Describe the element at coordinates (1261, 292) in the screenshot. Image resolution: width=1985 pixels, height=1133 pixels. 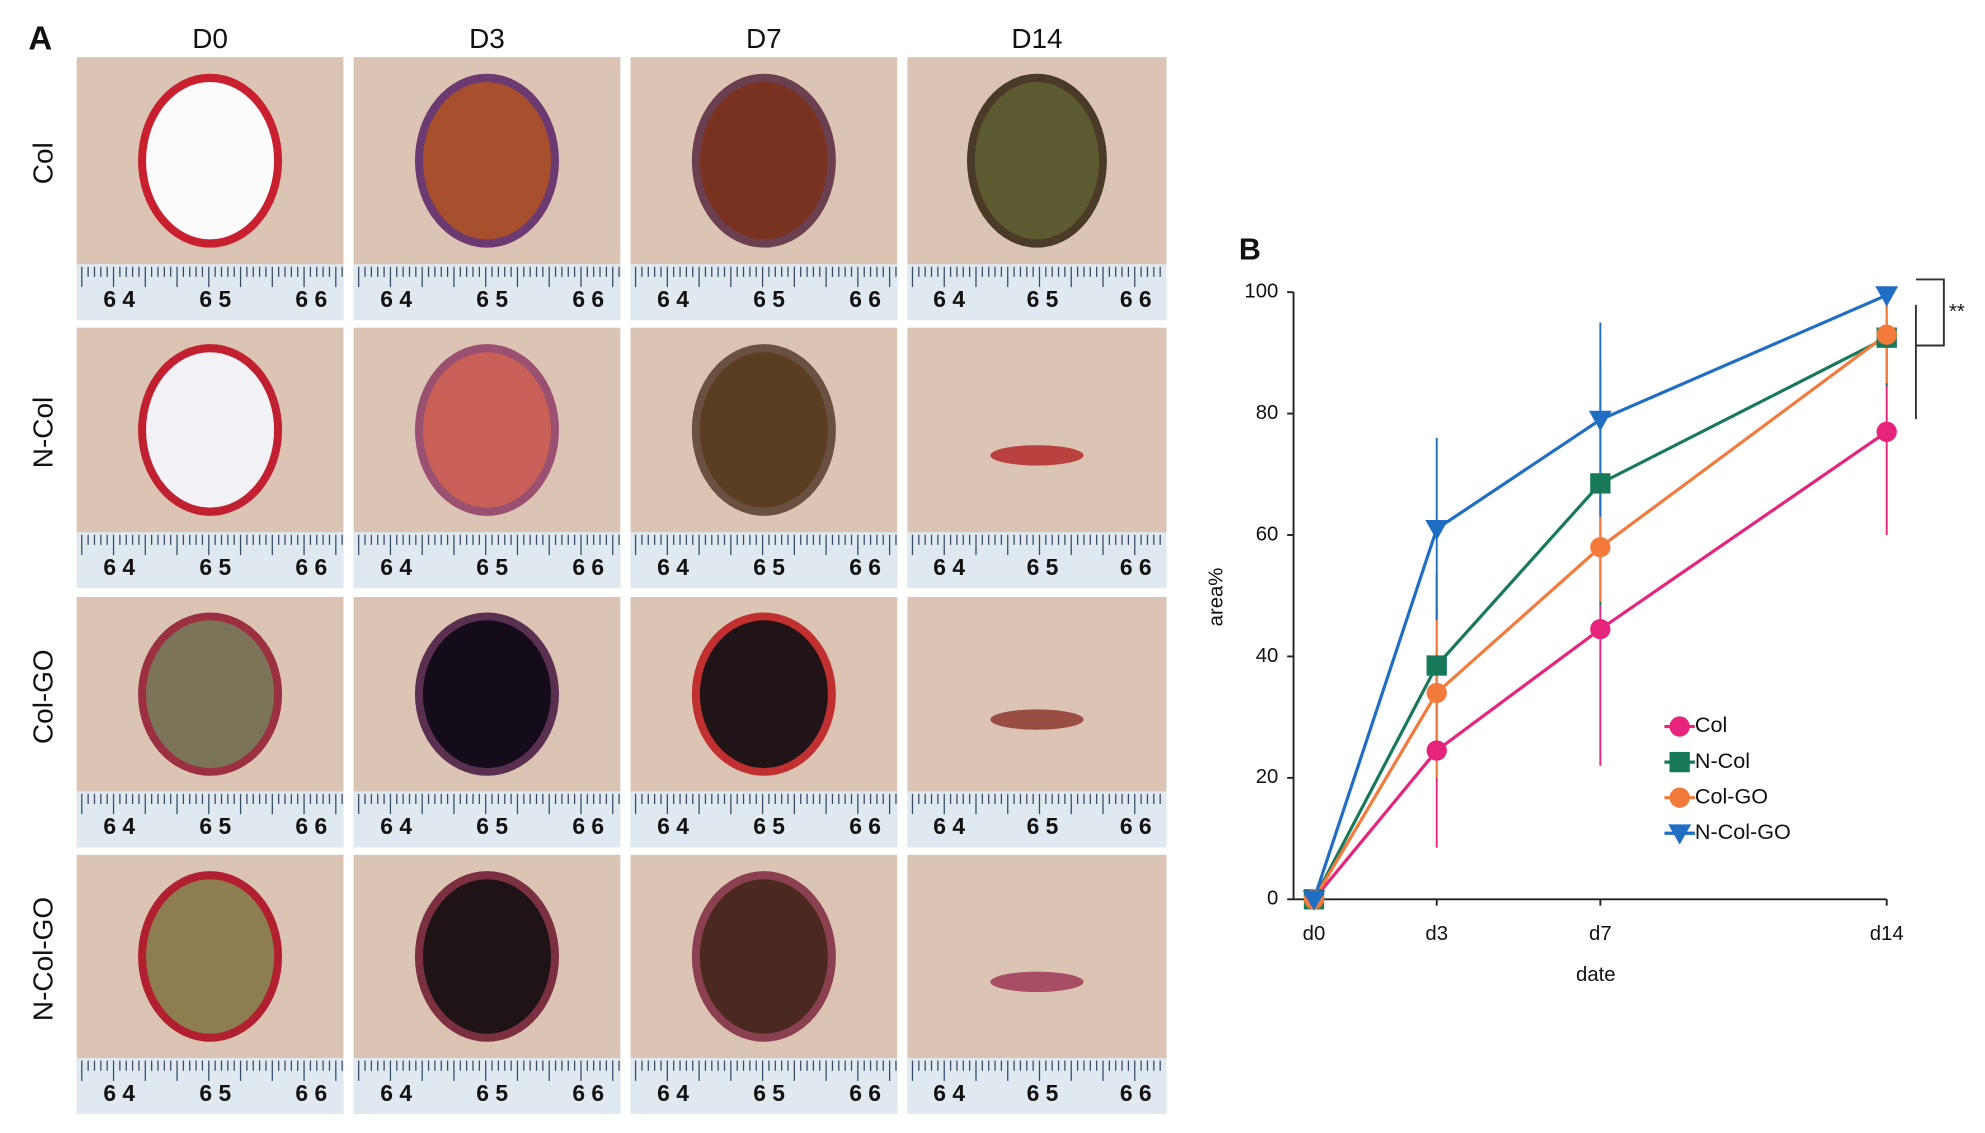
I see `y-tick-label: 100` at that location.